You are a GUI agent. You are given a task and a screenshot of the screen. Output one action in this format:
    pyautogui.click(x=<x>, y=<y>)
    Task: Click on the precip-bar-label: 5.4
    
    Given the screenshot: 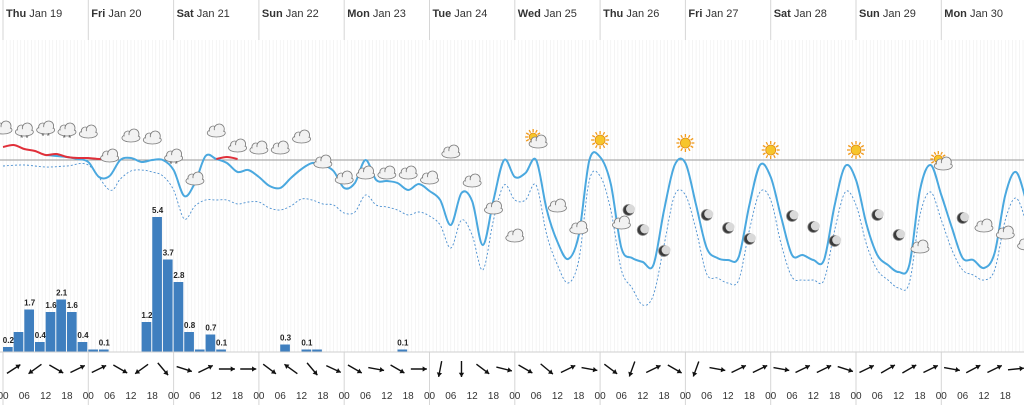 What is the action you would take?
    pyautogui.click(x=158, y=210)
    